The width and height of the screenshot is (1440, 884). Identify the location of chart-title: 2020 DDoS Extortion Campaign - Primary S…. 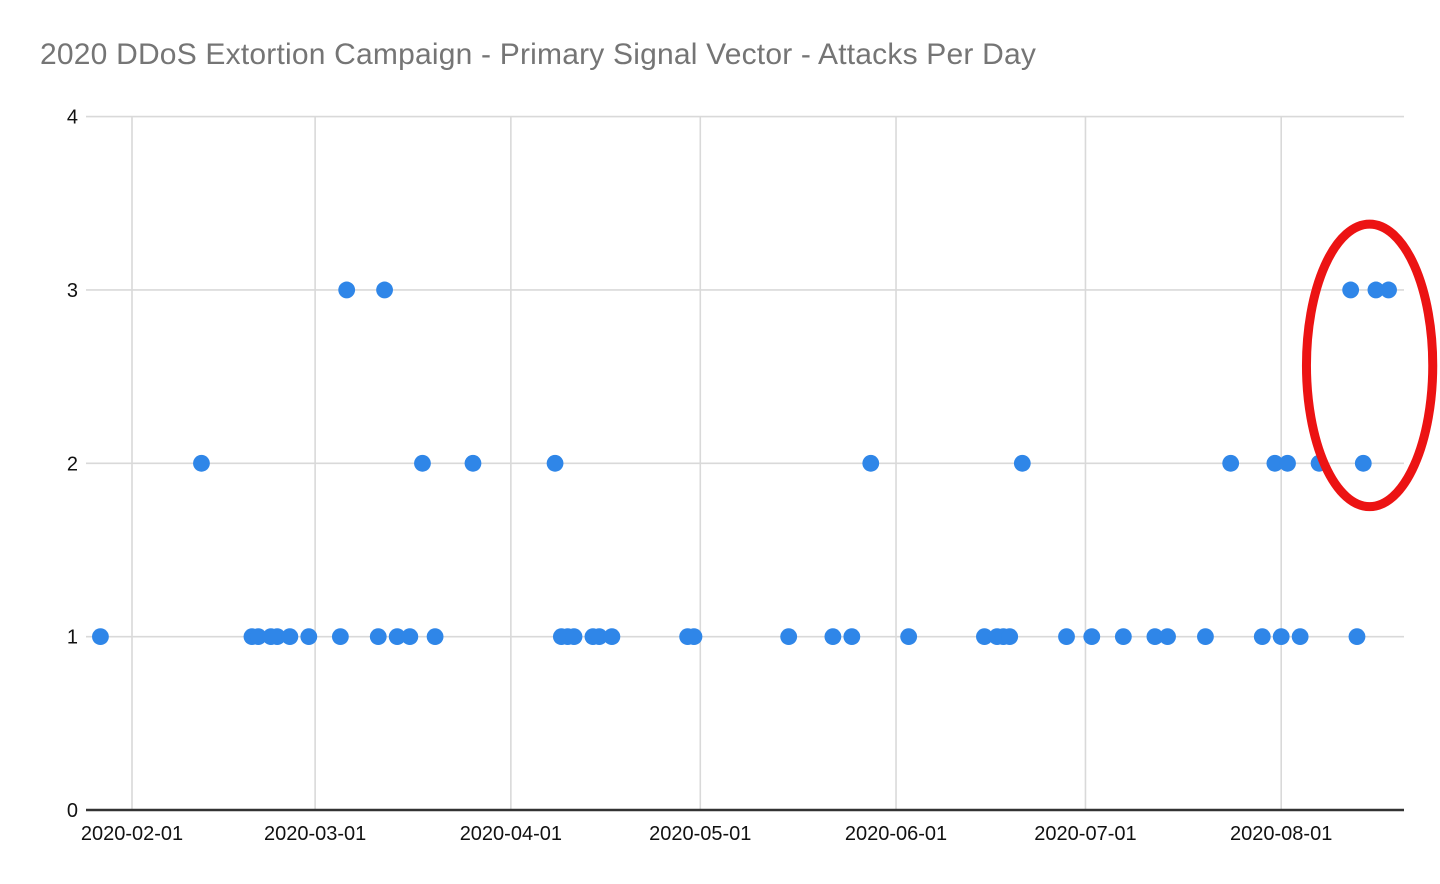
(538, 54).